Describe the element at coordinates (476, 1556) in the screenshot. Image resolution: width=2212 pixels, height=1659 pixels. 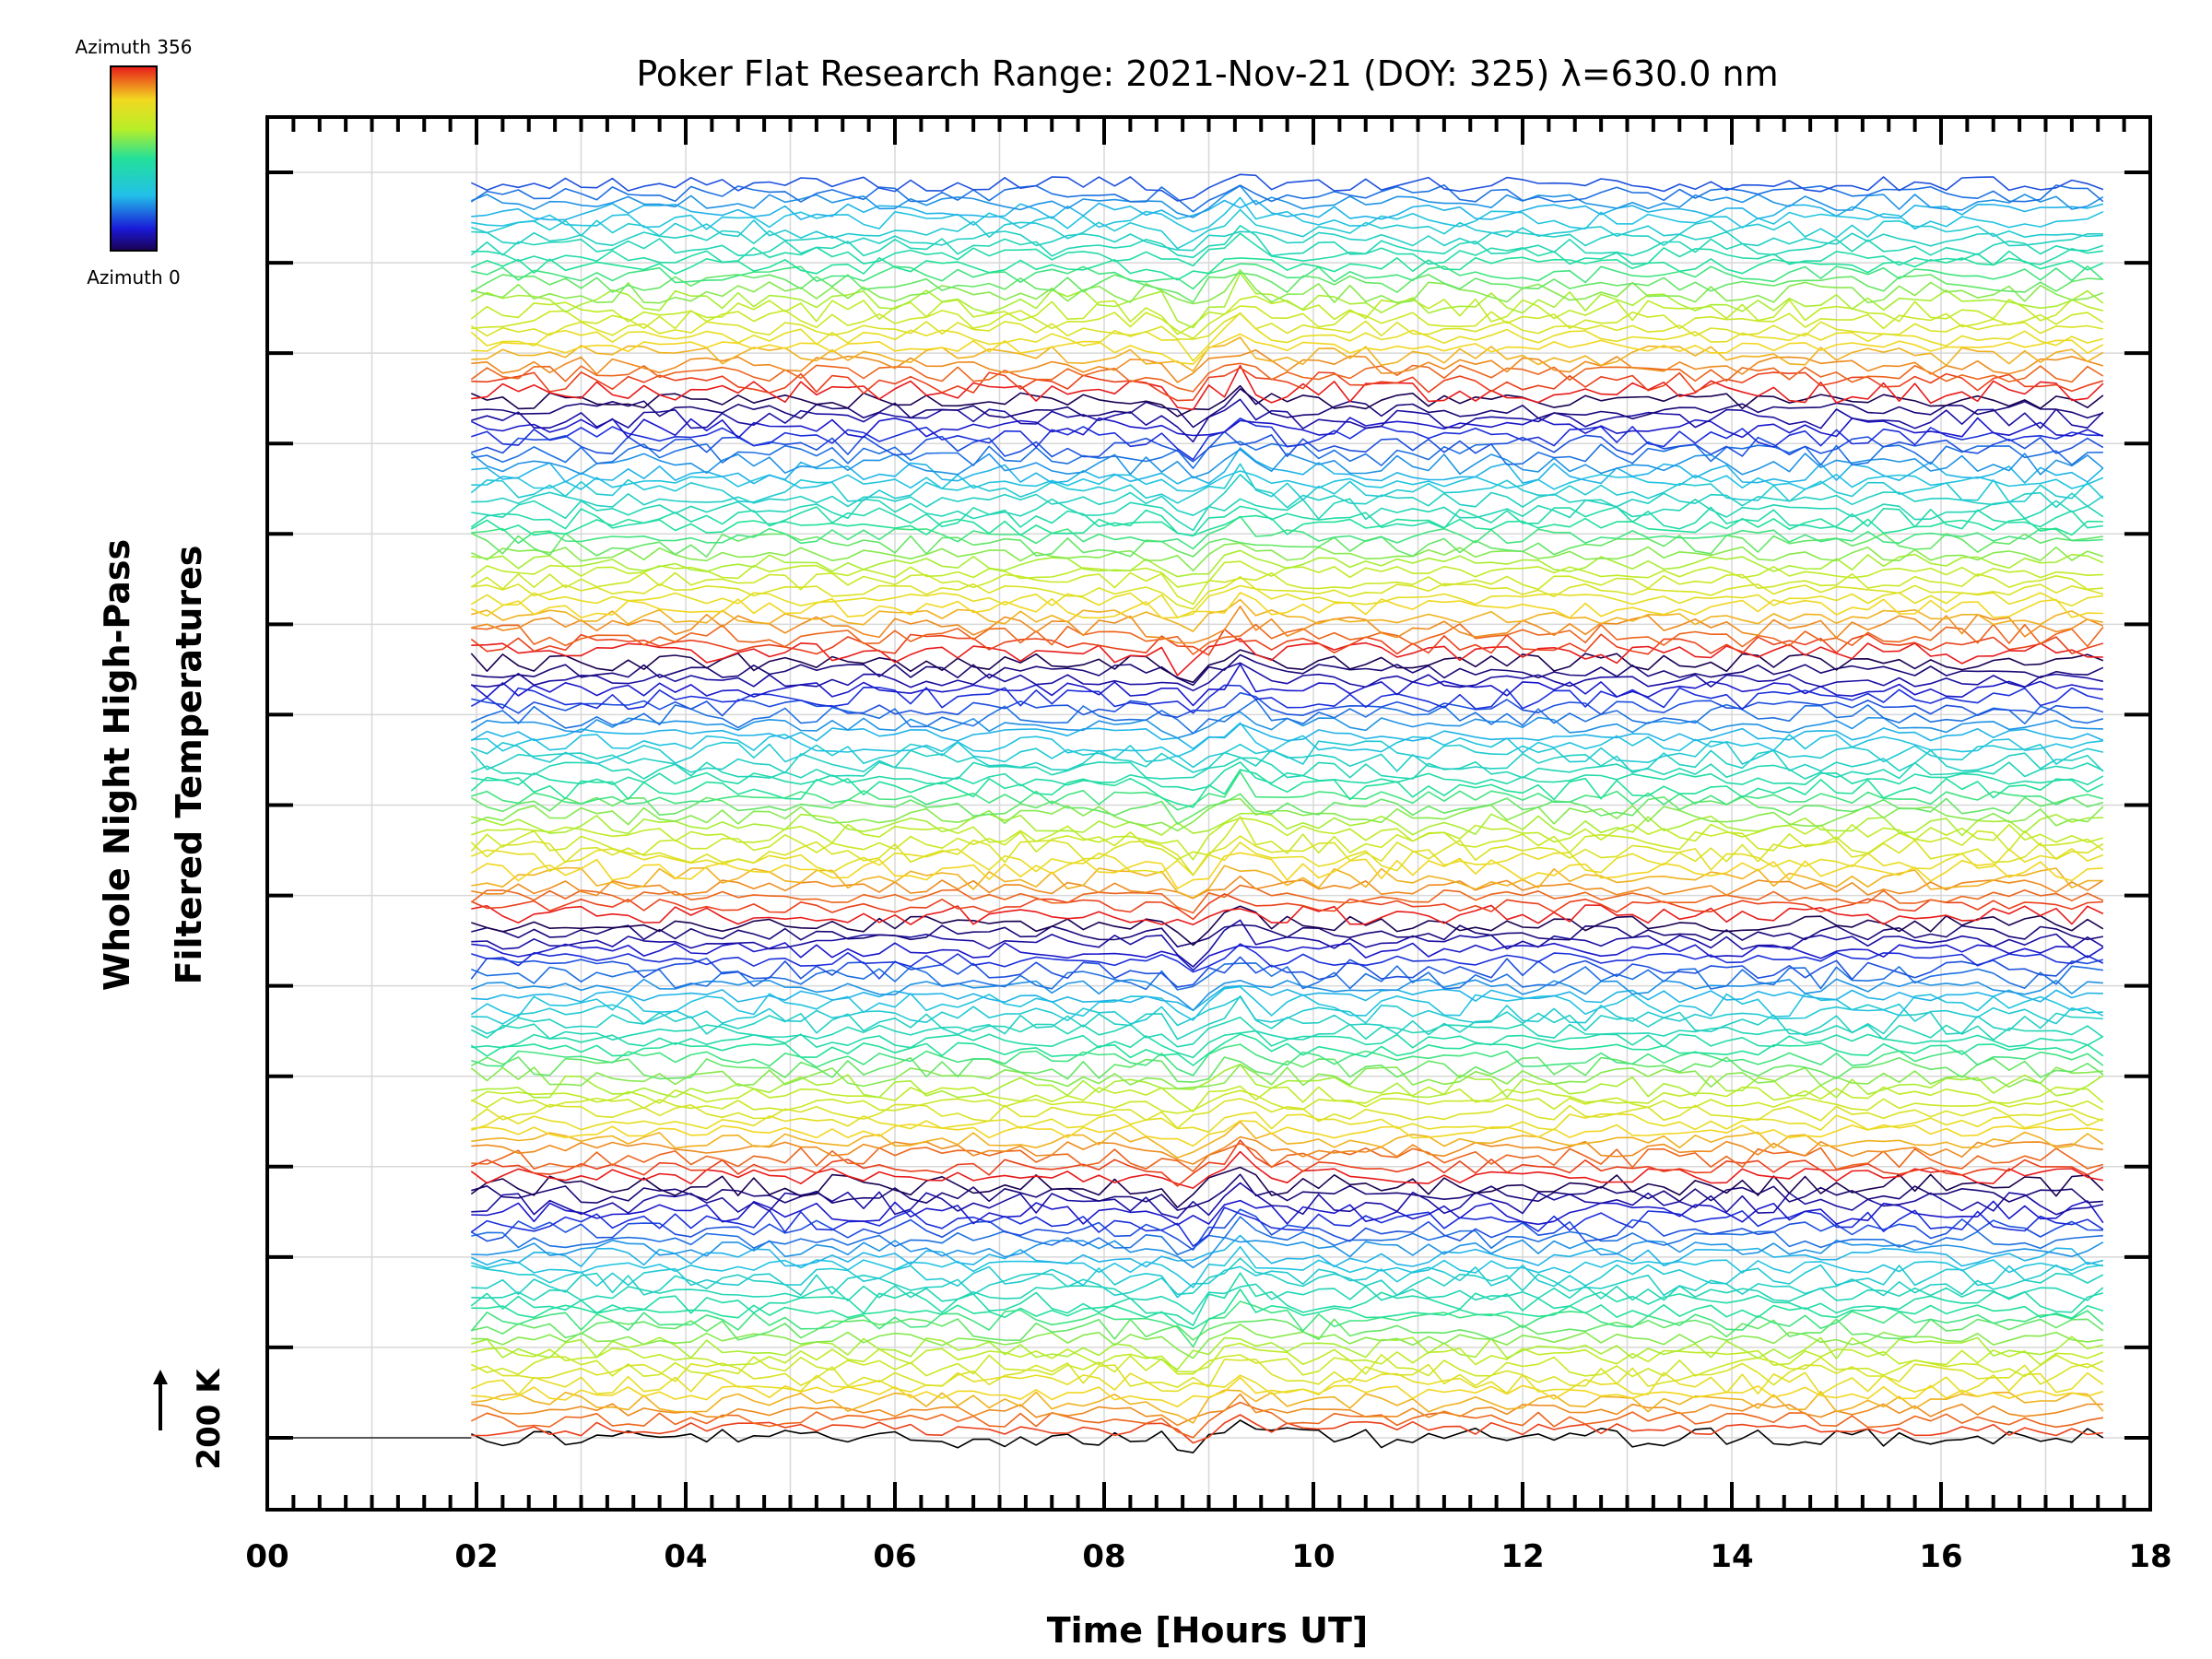
I see `x-tick-label: 02` at that location.